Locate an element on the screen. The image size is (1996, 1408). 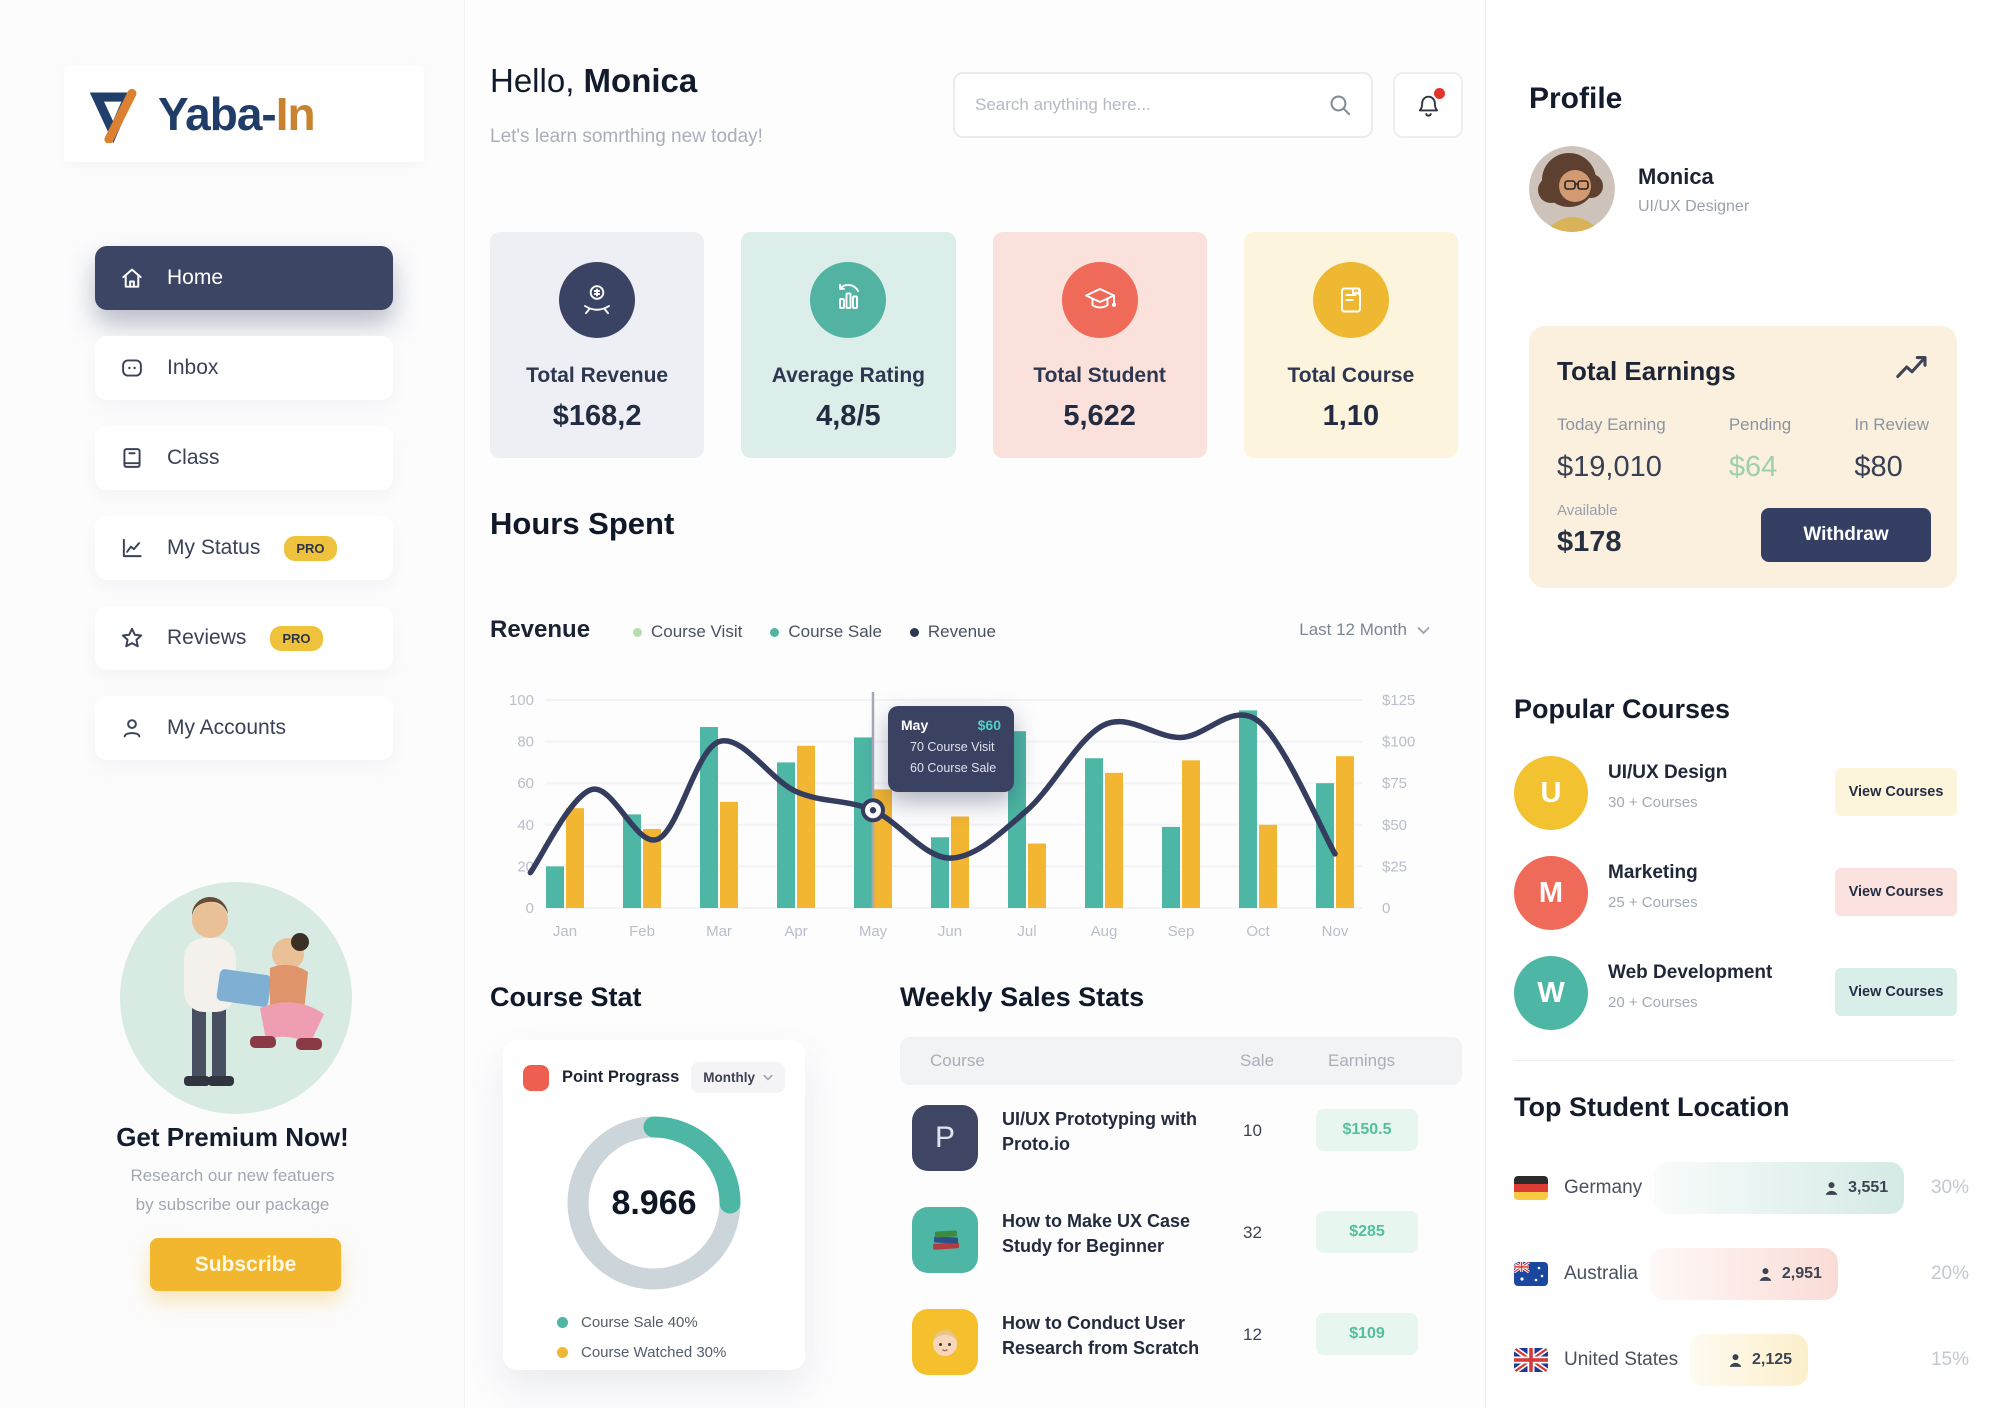
weekly-sales-title: Weekly Sales Stats is located at coordinates (1022, 997).